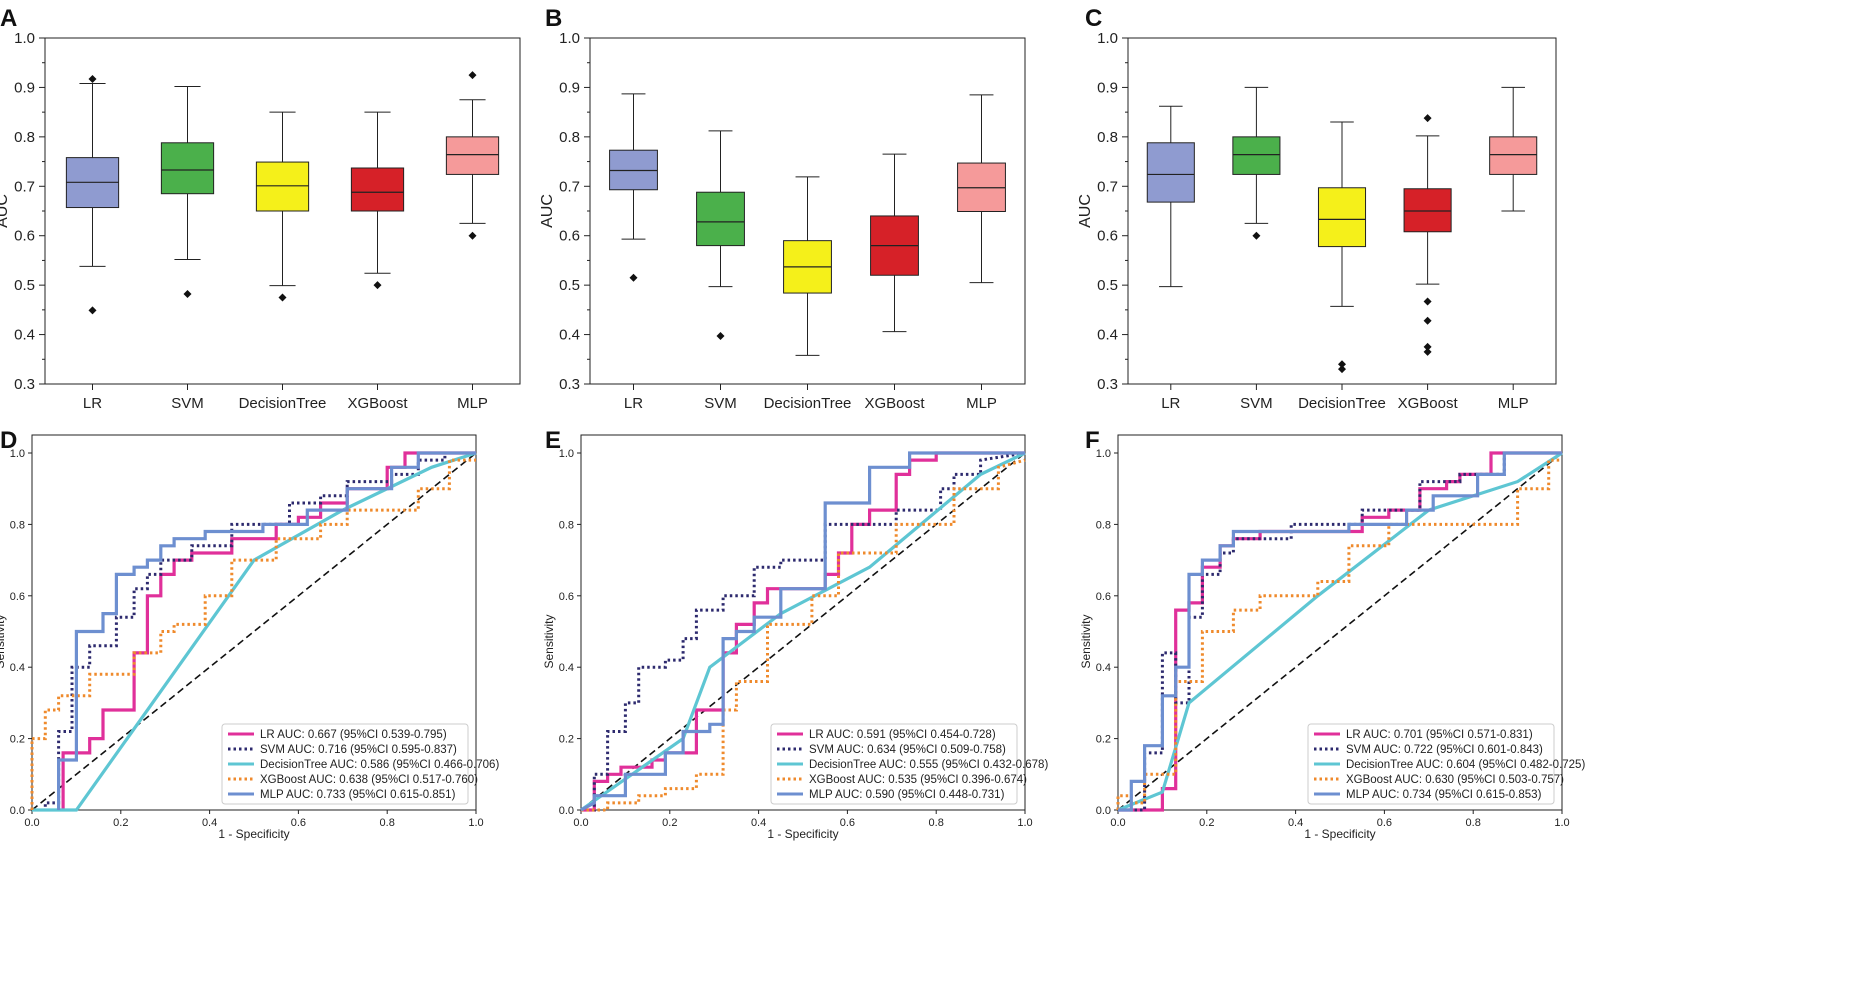  Describe the element at coordinates (1455, 780) in the screenshot. I see `legend-entry: XGBoost AUC: 0.630 (95%CI 0.503-0.757)` at that location.